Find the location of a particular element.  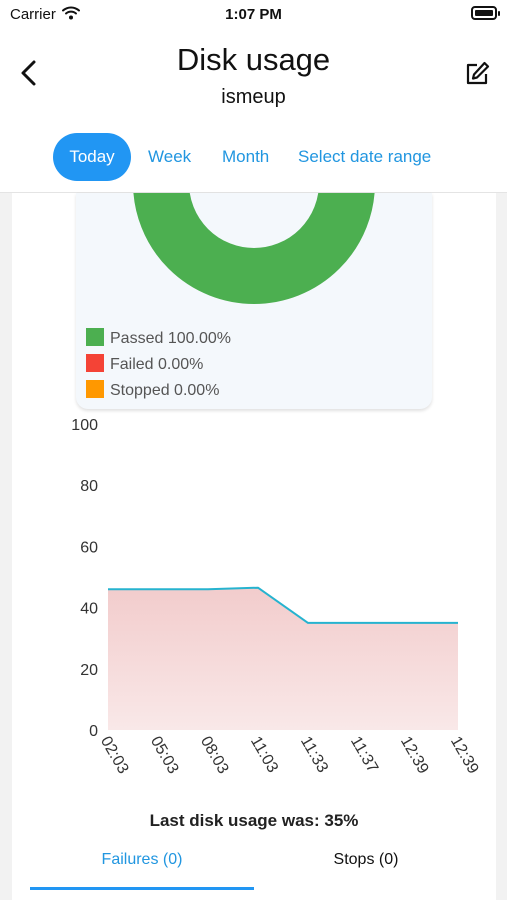

legend-item-failed: Failed 0.00% is located at coordinates (144, 364).